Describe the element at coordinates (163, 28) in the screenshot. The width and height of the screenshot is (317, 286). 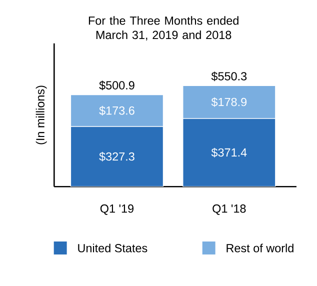
I see `chart-title: For the Three Months ended March 31, 2019 and 2018` at that location.